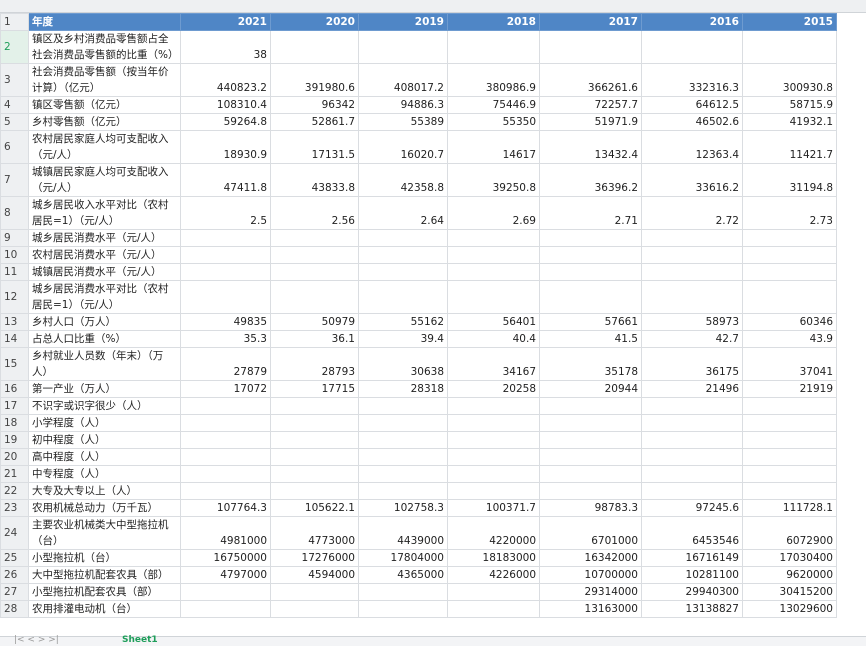 This screenshot has width=866, height=646. Describe the element at coordinates (789, 122) in the screenshot. I see `value-cell: 41932.1` at that location.